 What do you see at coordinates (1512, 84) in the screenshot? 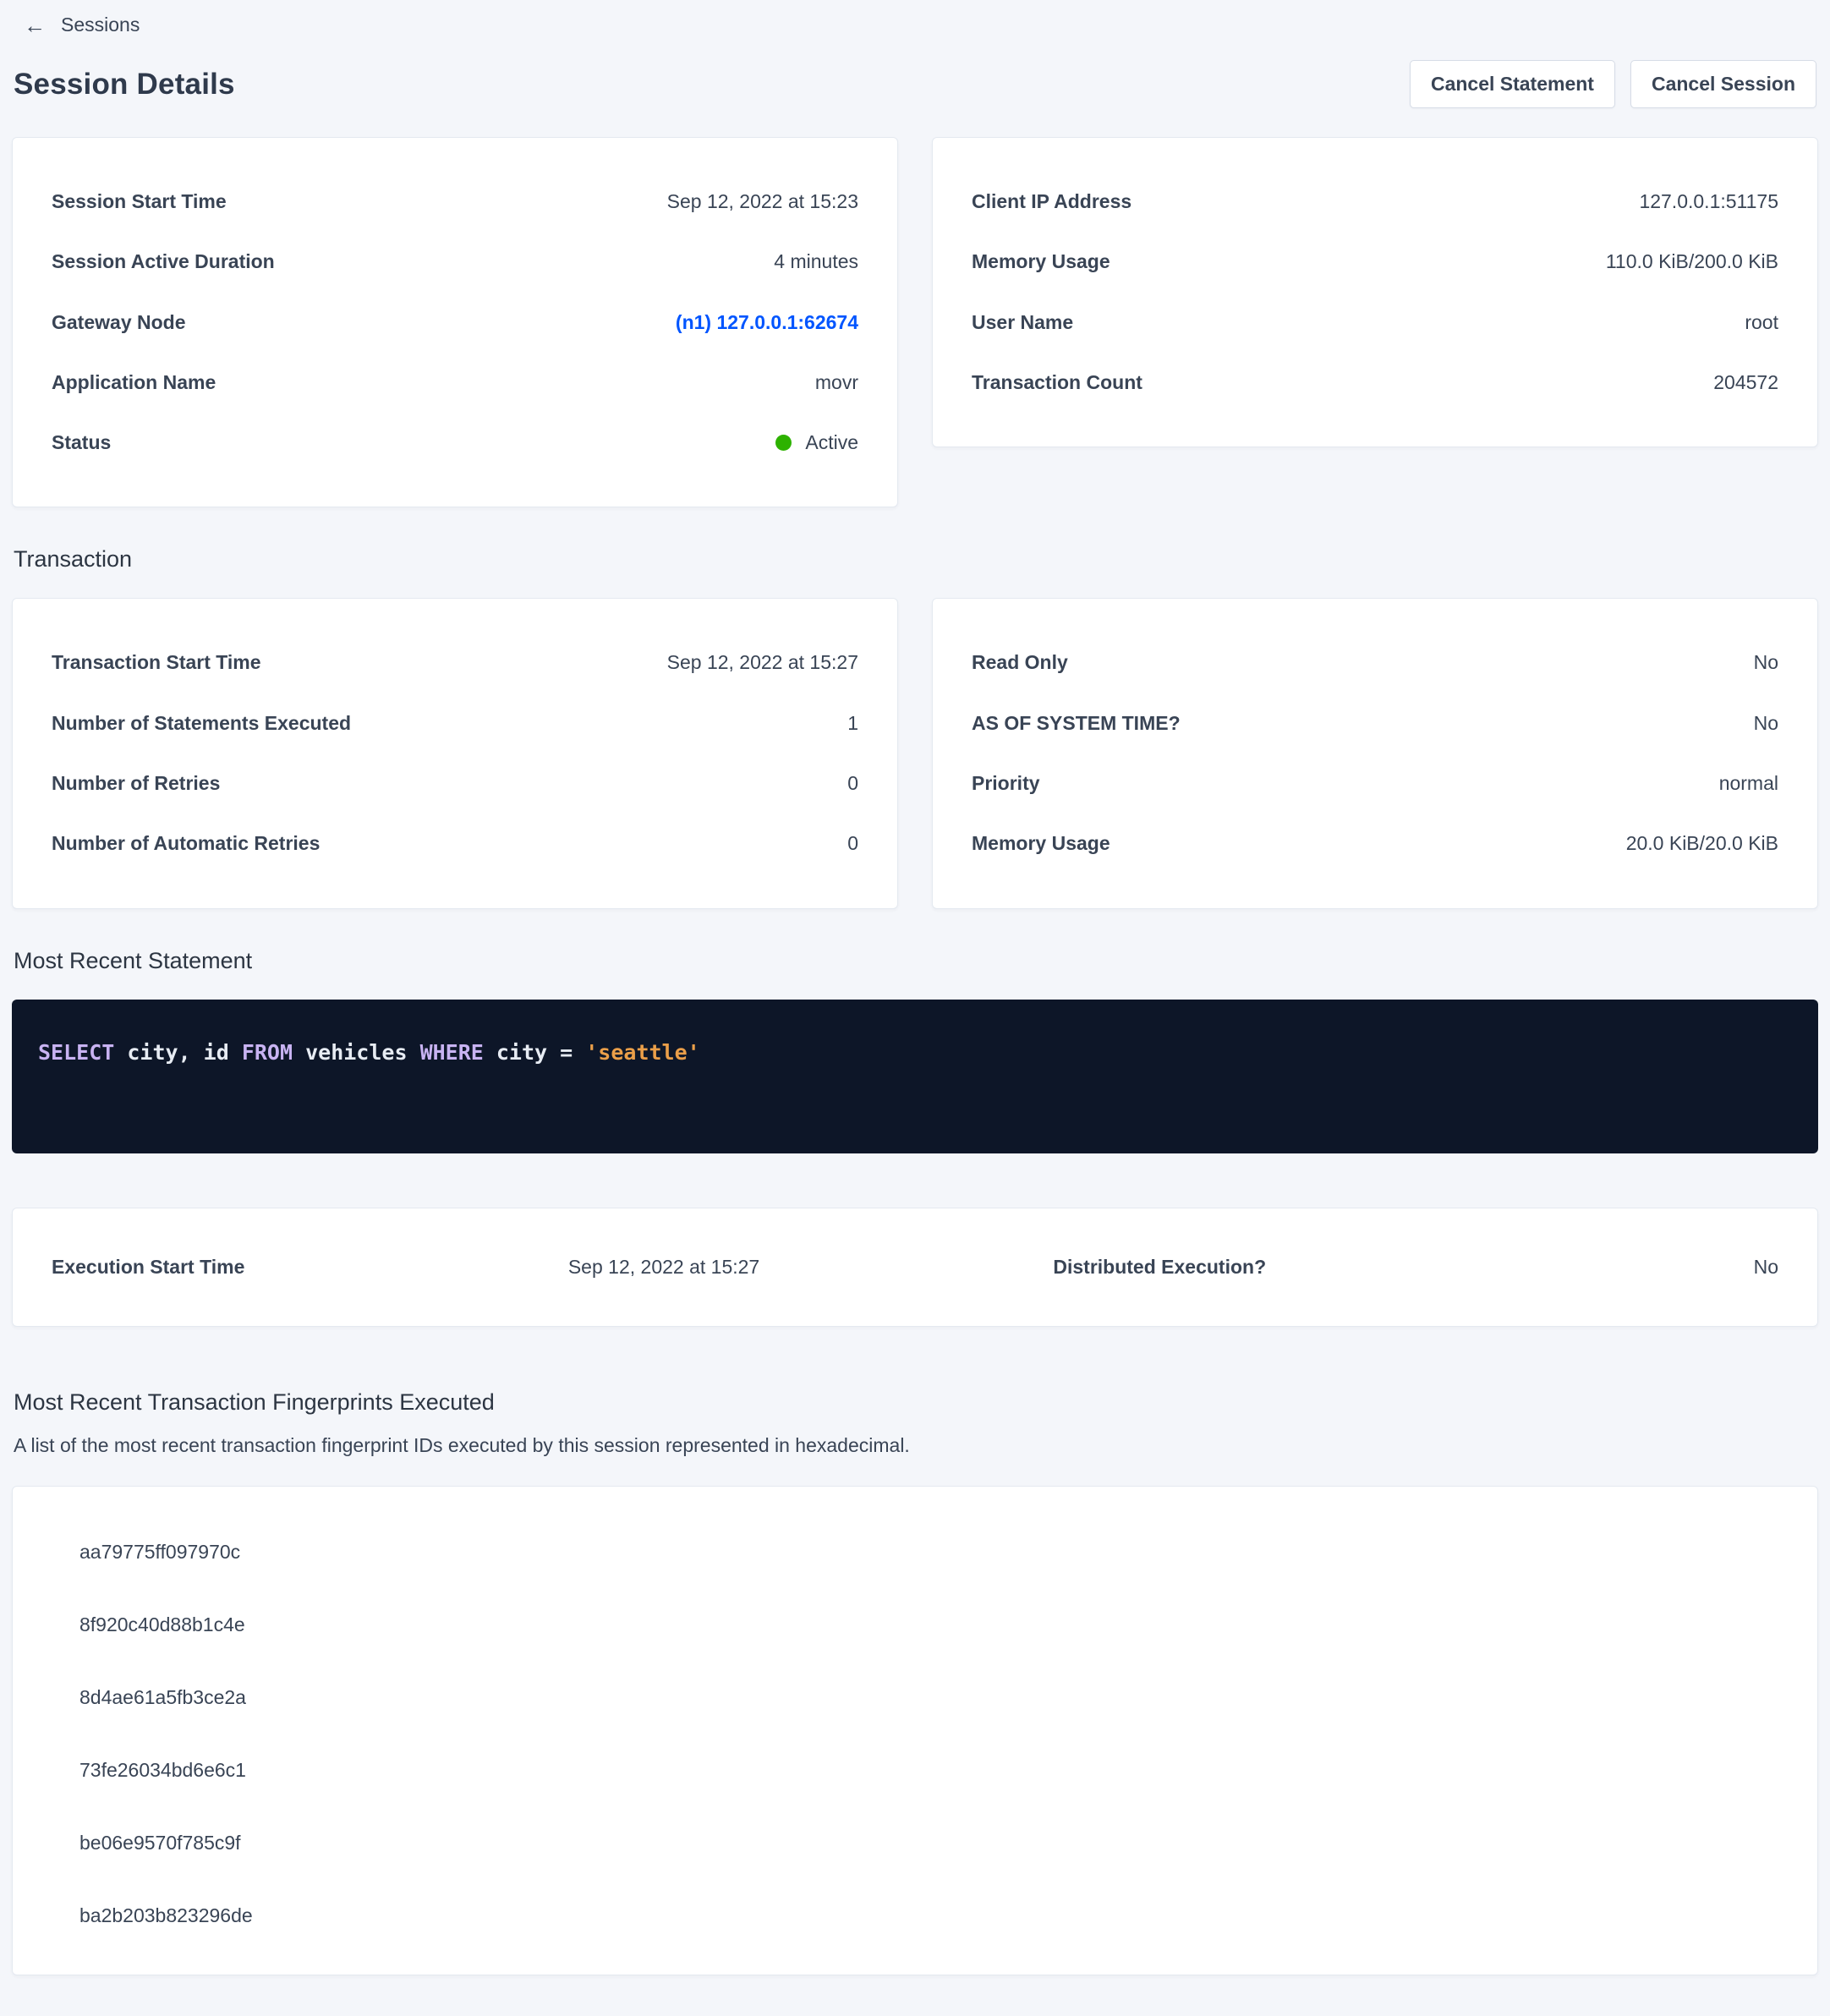
I see `cancel-statement-button: Cancel Statement` at bounding box center [1512, 84].